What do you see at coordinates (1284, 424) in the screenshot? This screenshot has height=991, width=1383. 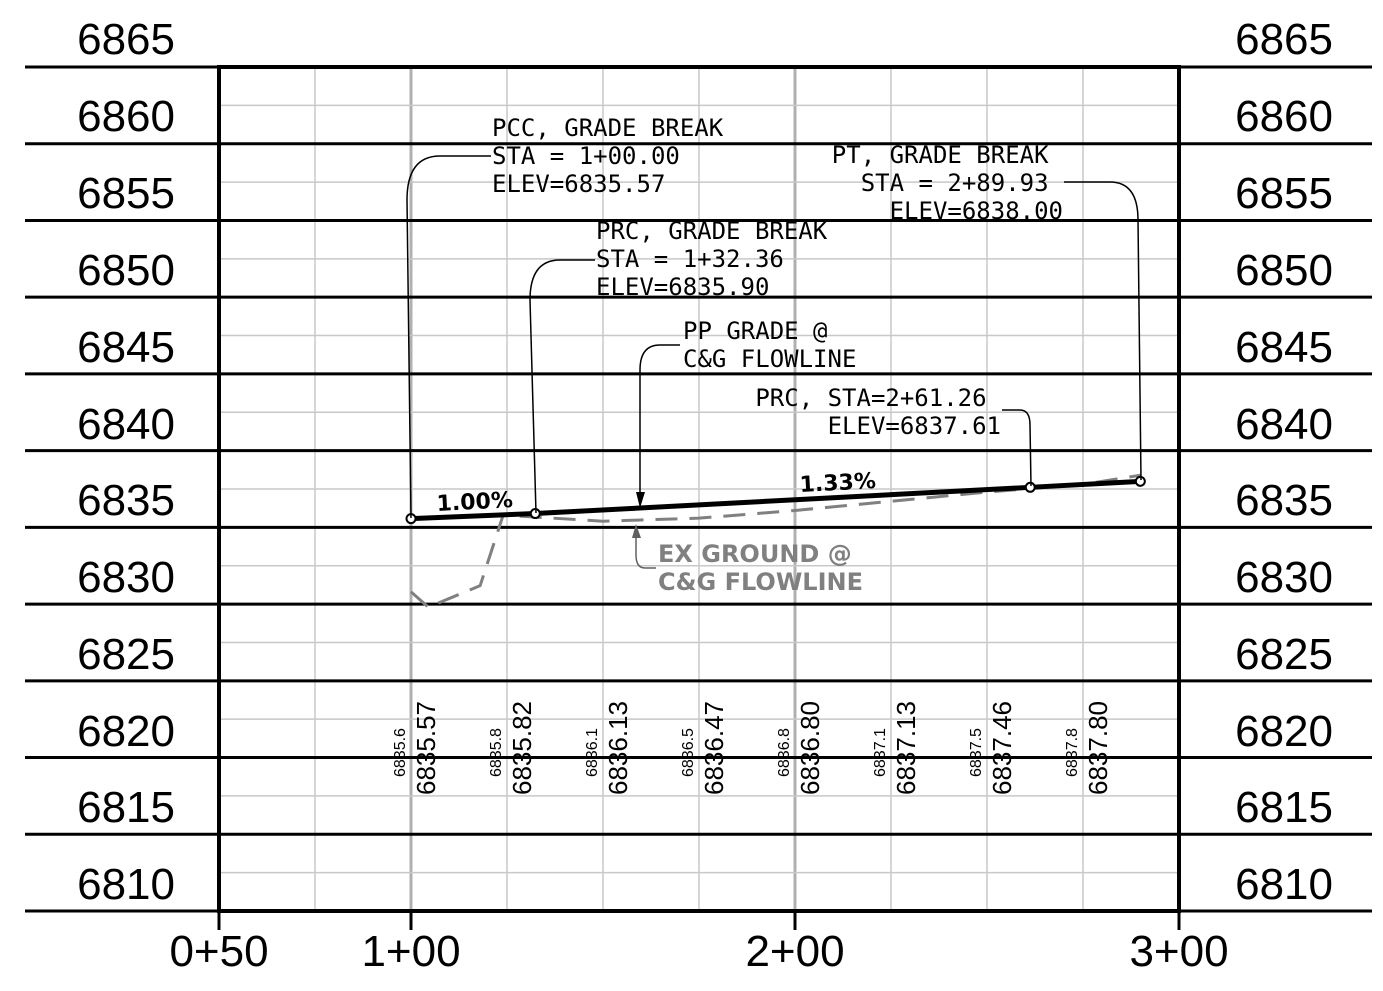 I see `elev-label-right: 6840` at bounding box center [1284, 424].